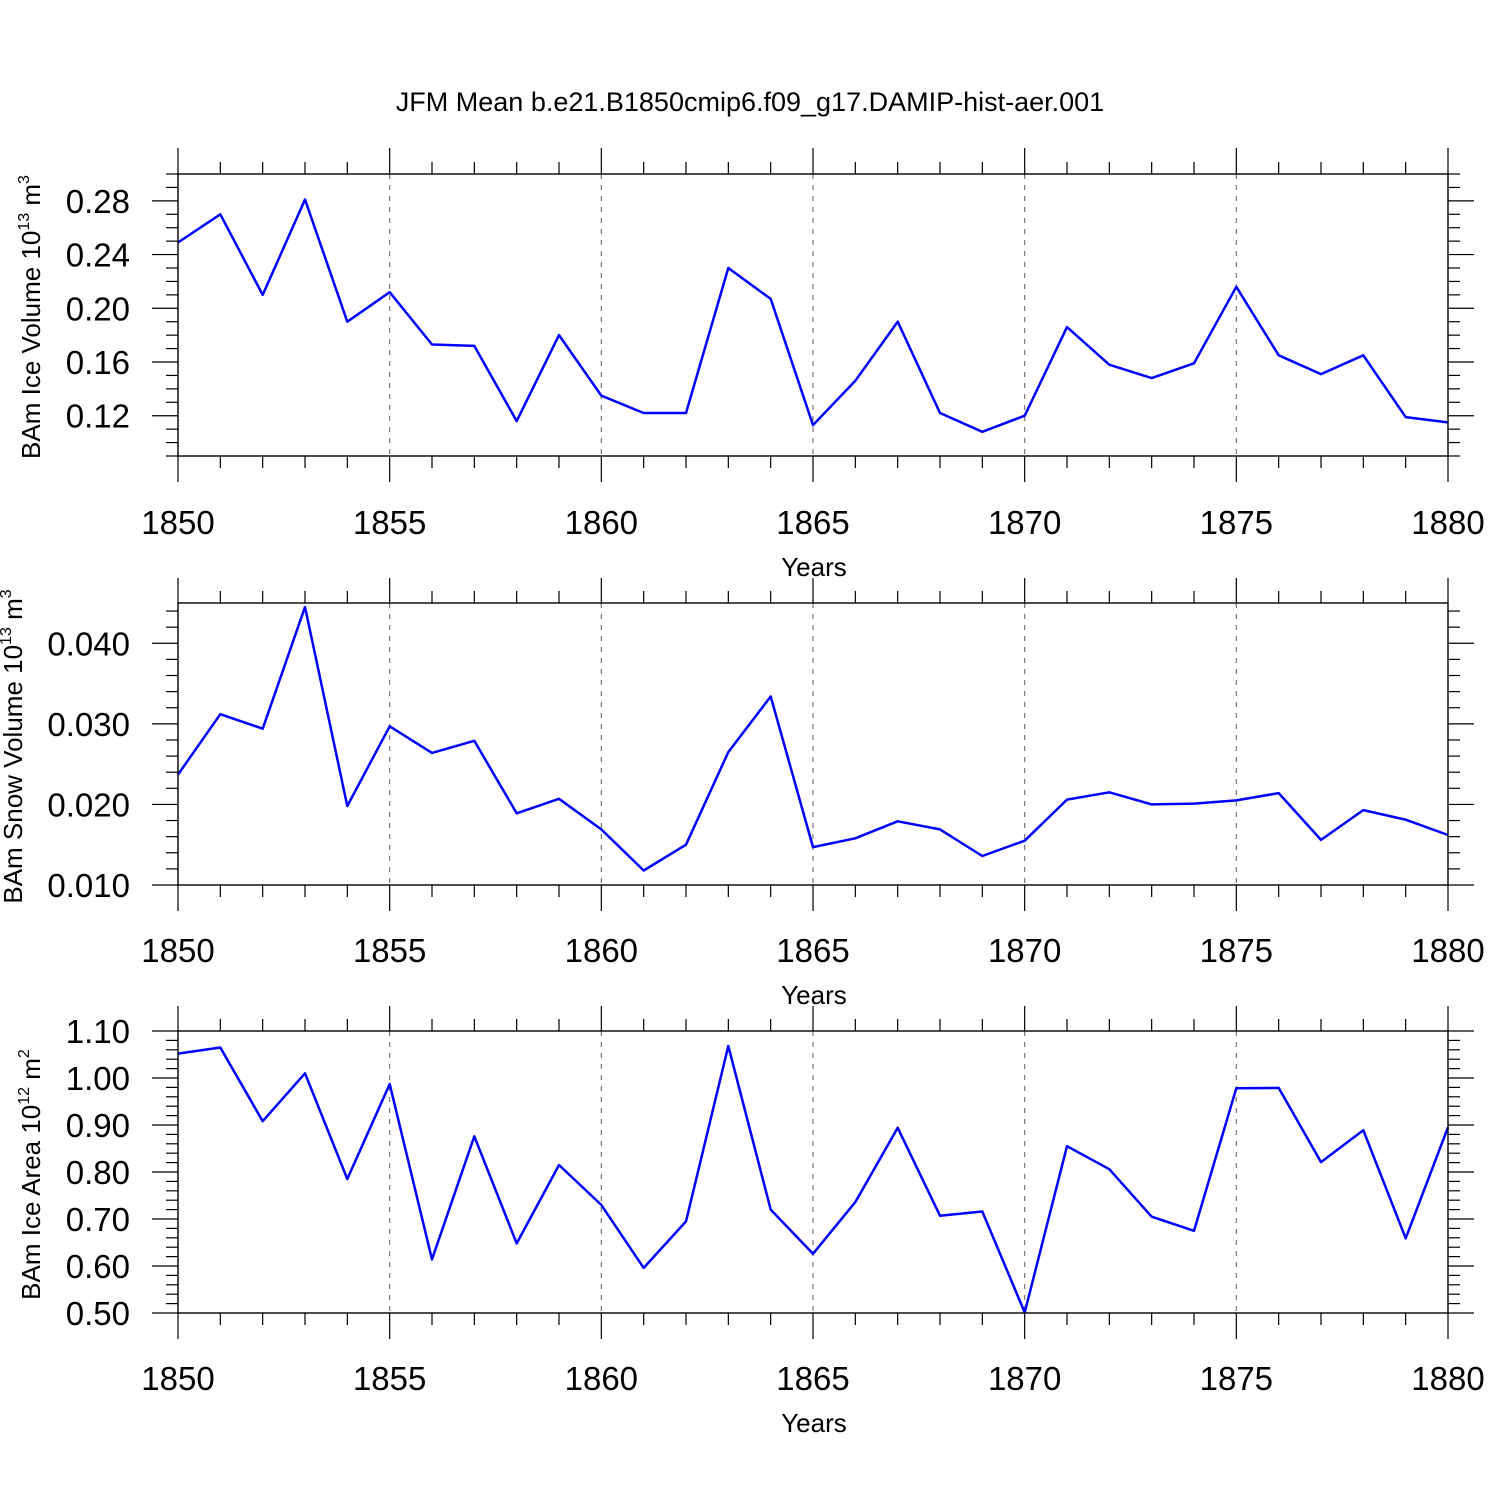 The height and width of the screenshot is (1500, 1500). I want to click on series-line, so click(813, 316).